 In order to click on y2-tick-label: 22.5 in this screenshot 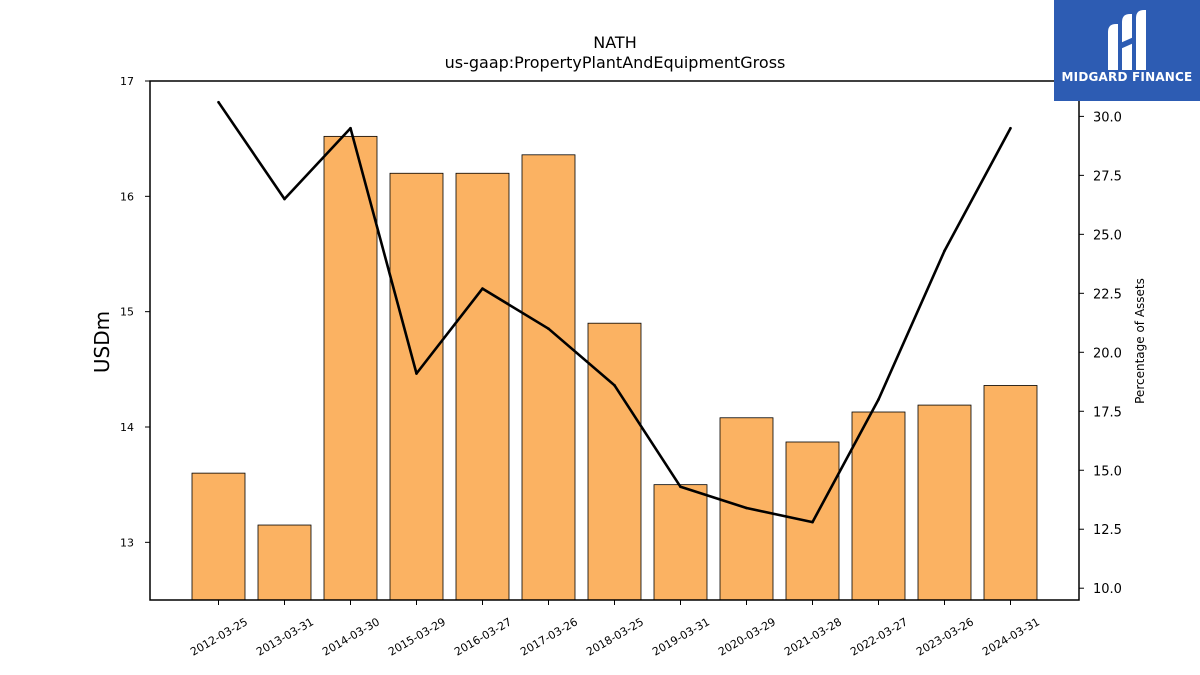, I will do `click(1107, 294)`.